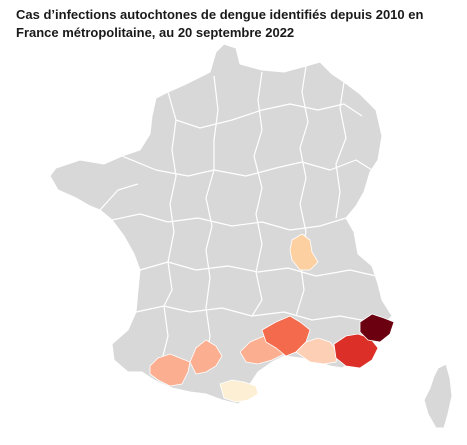 This screenshot has height=445, width=467. Describe the element at coordinates (438, 396) in the screenshot. I see `corsica` at that location.